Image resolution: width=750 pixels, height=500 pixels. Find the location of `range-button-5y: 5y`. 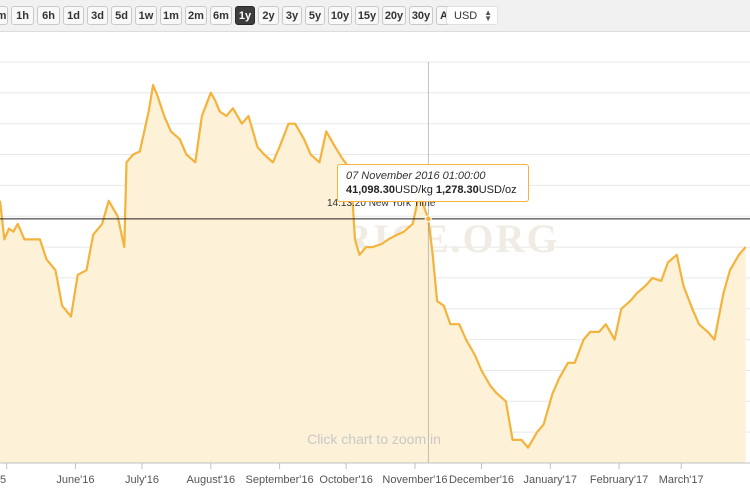

range-button-5y: 5y is located at coordinates (315, 15).